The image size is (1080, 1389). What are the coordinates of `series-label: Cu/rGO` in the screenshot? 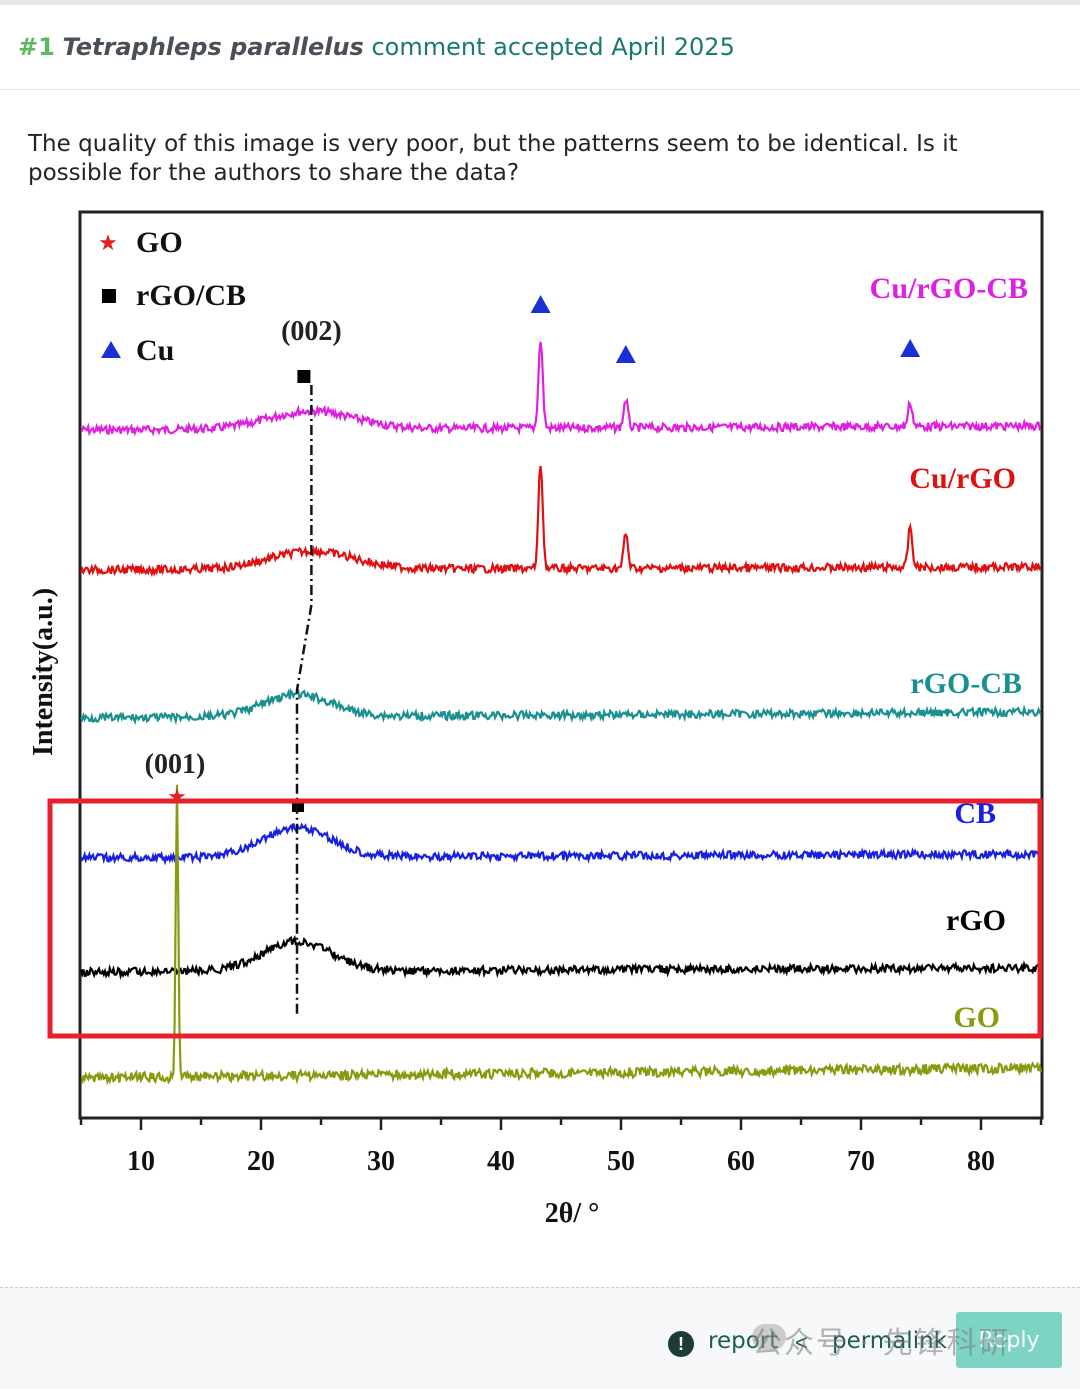 It's located at (962, 478).